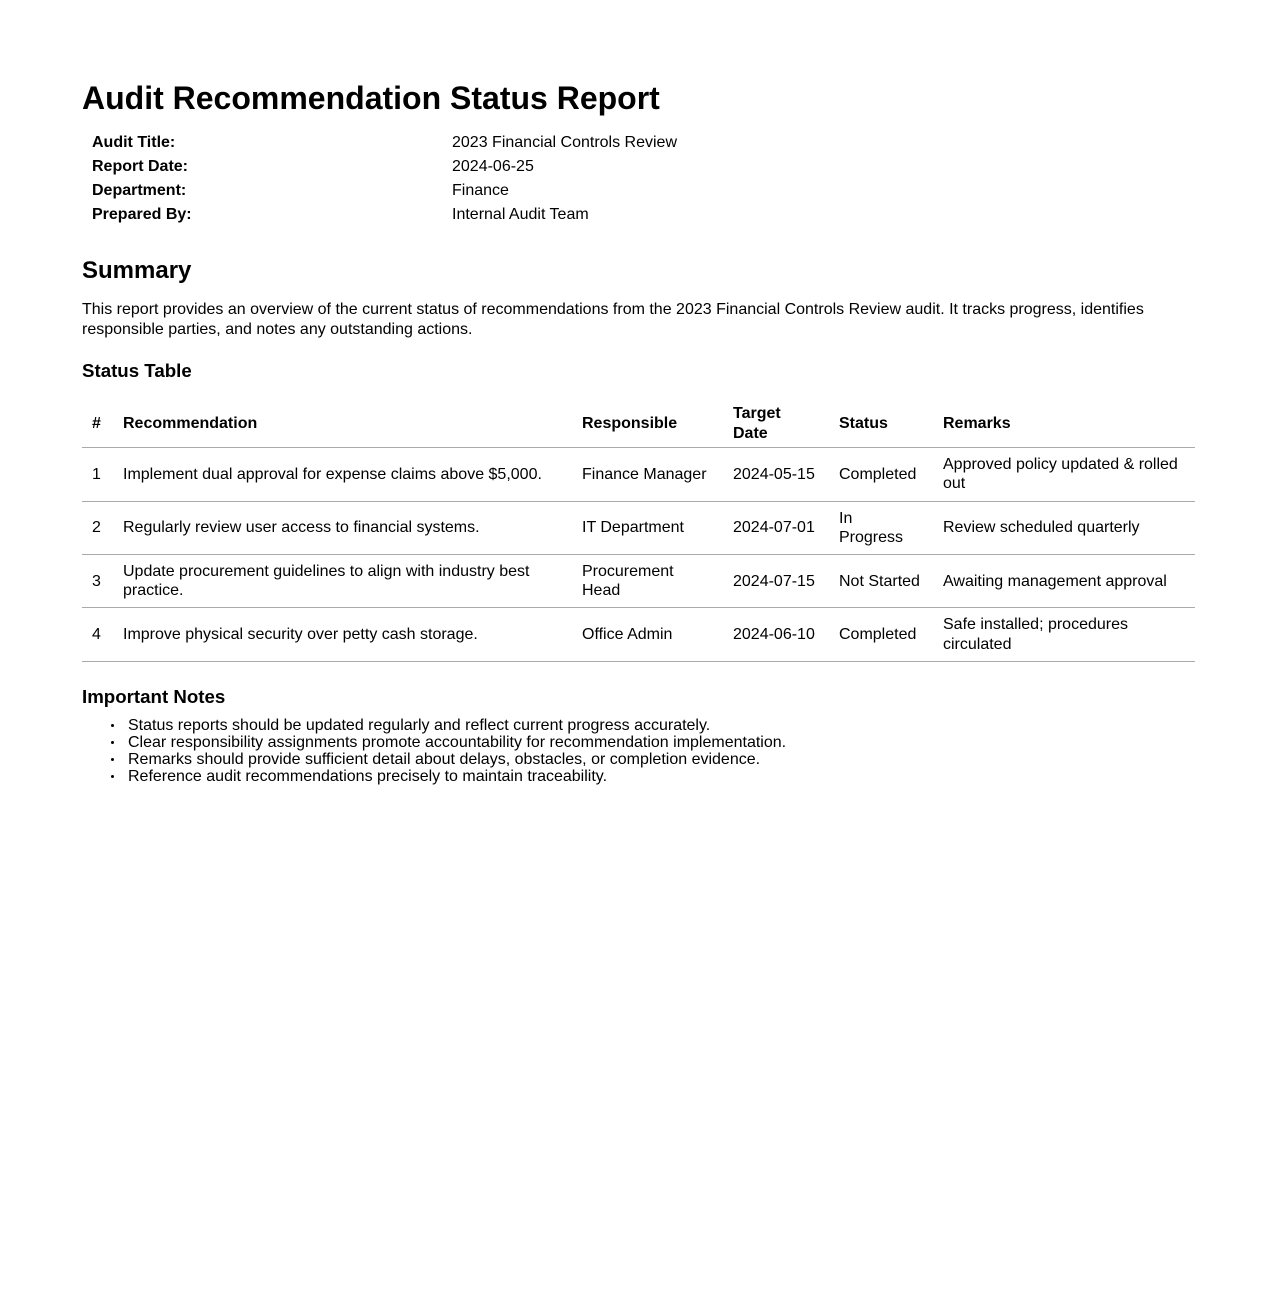 The height and width of the screenshot is (1300, 1278). I want to click on meta-label-prepared-by: Prepared By:, so click(142, 214).